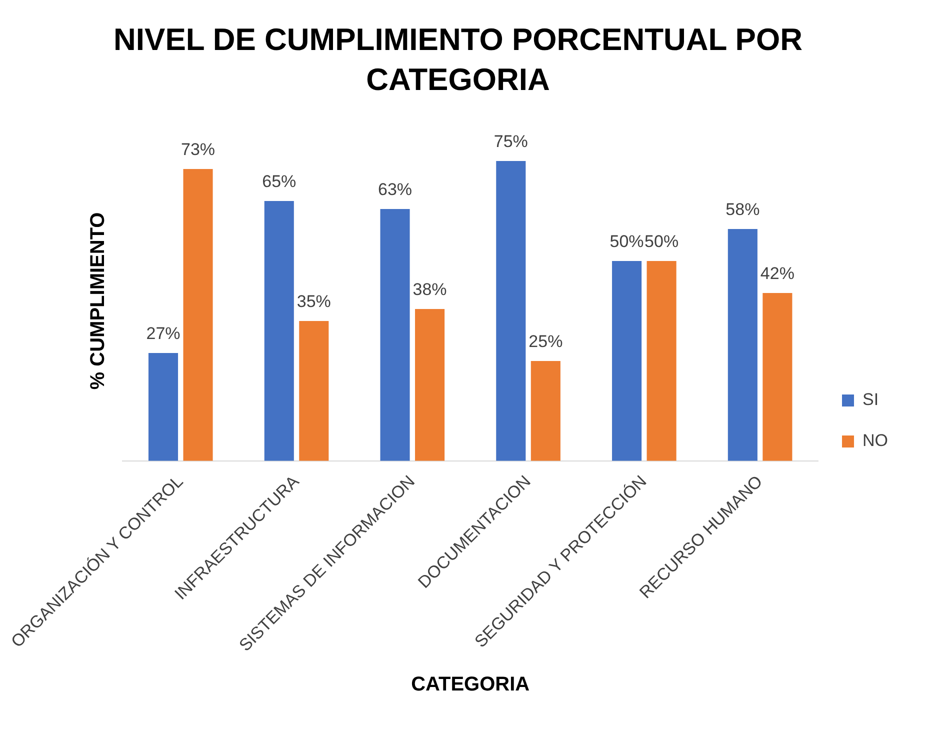 Image resolution: width=926 pixels, height=729 pixels. I want to click on data-label: 73%, so click(198, 149).